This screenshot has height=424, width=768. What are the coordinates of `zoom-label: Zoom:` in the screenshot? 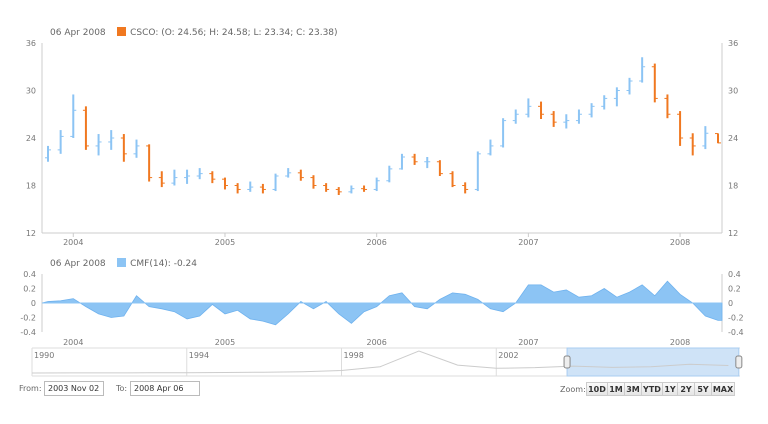 It's located at (573, 389).